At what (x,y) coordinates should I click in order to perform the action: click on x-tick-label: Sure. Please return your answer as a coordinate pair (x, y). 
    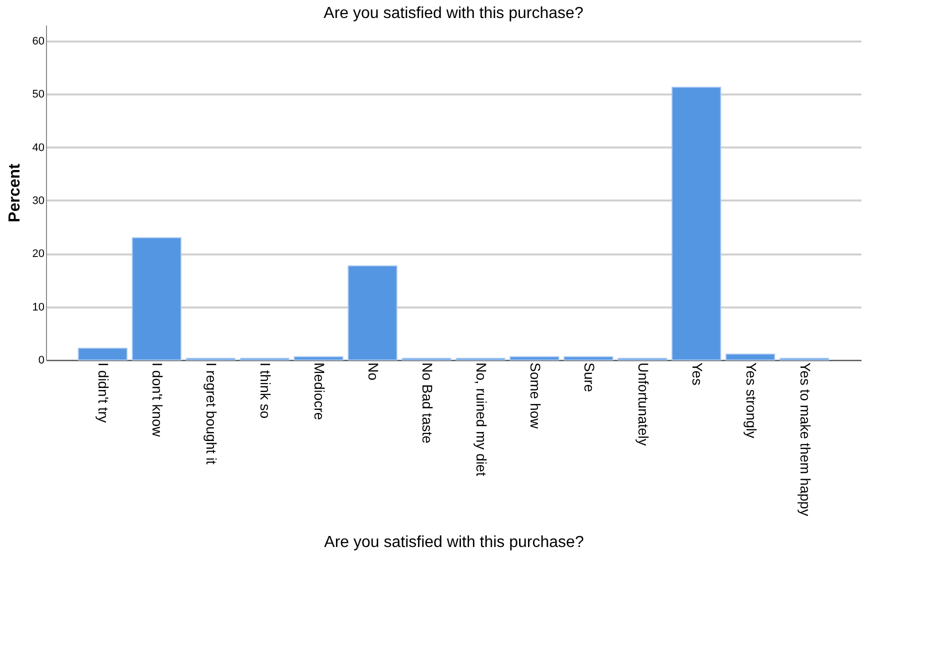
    Looking at the image, I should click on (589, 377).